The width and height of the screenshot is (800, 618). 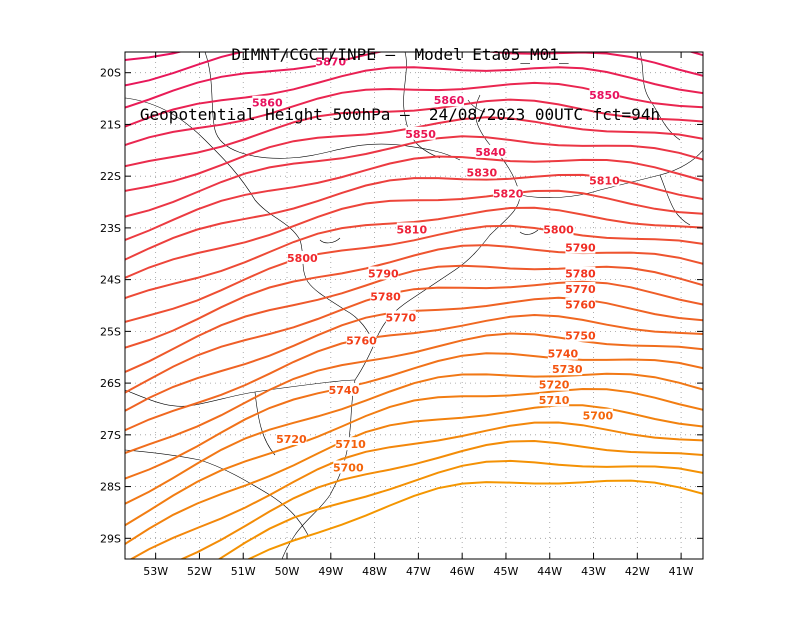 I want to click on lon-tick-label: 51W, so click(x=243, y=571).